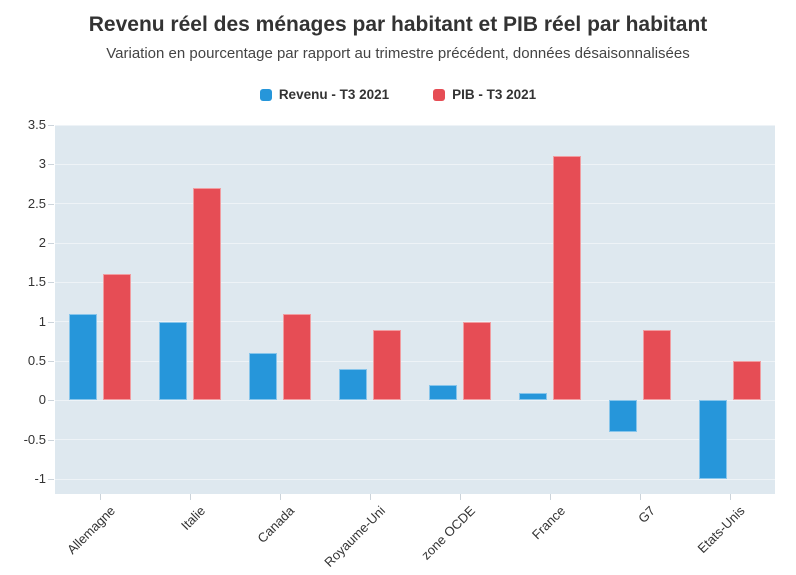 This screenshot has width=796, height=575. Describe the element at coordinates (192, 518) in the screenshot. I see `x-axis-label-italie: Italie` at that location.